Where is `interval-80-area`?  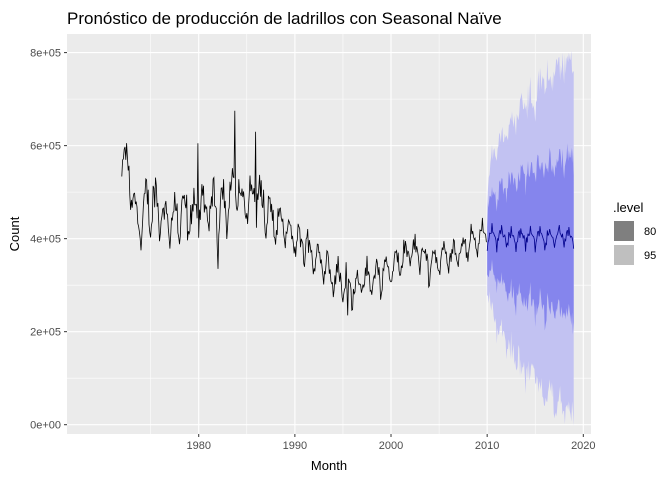
interval-80-area is located at coordinates (530, 239).